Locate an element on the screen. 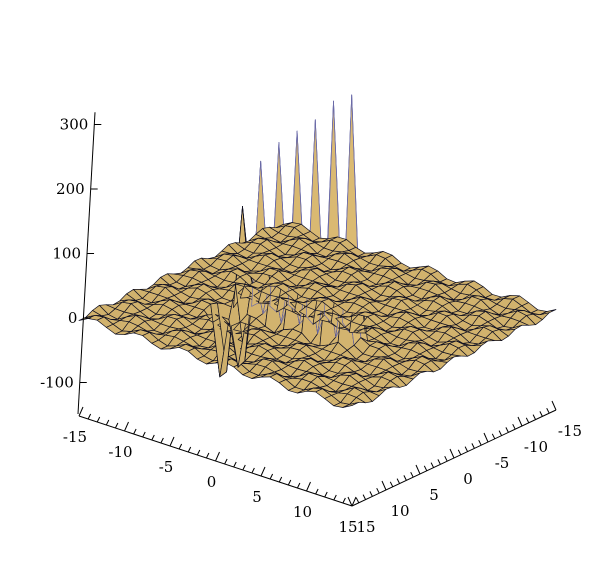  x-tick-label: 15 is located at coordinates (347, 527).